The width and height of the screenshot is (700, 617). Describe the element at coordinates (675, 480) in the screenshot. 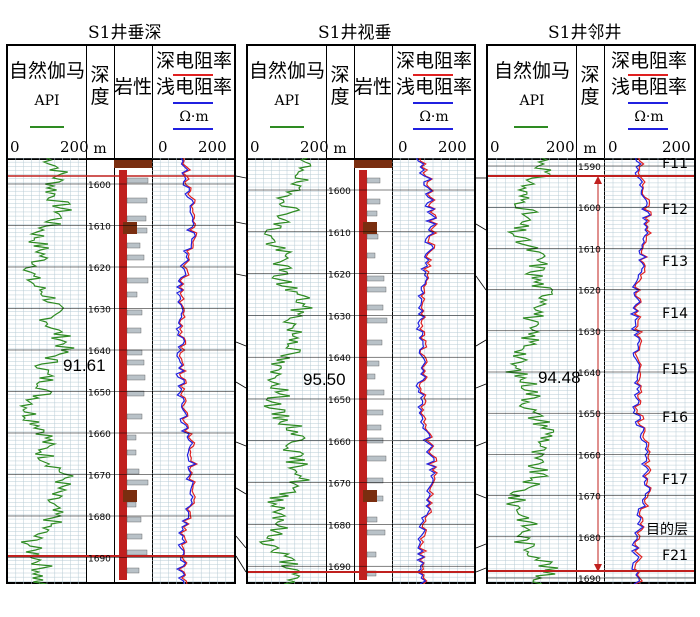

I see `layer-label: F17` at that location.